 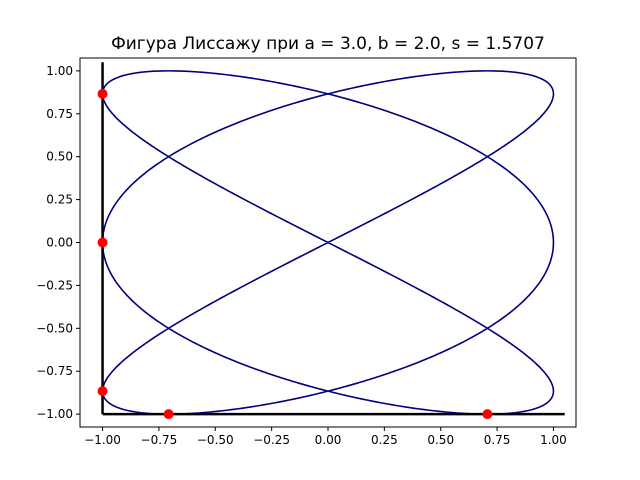 I want to click on x-tick-label: 0.50, so click(x=440, y=440).